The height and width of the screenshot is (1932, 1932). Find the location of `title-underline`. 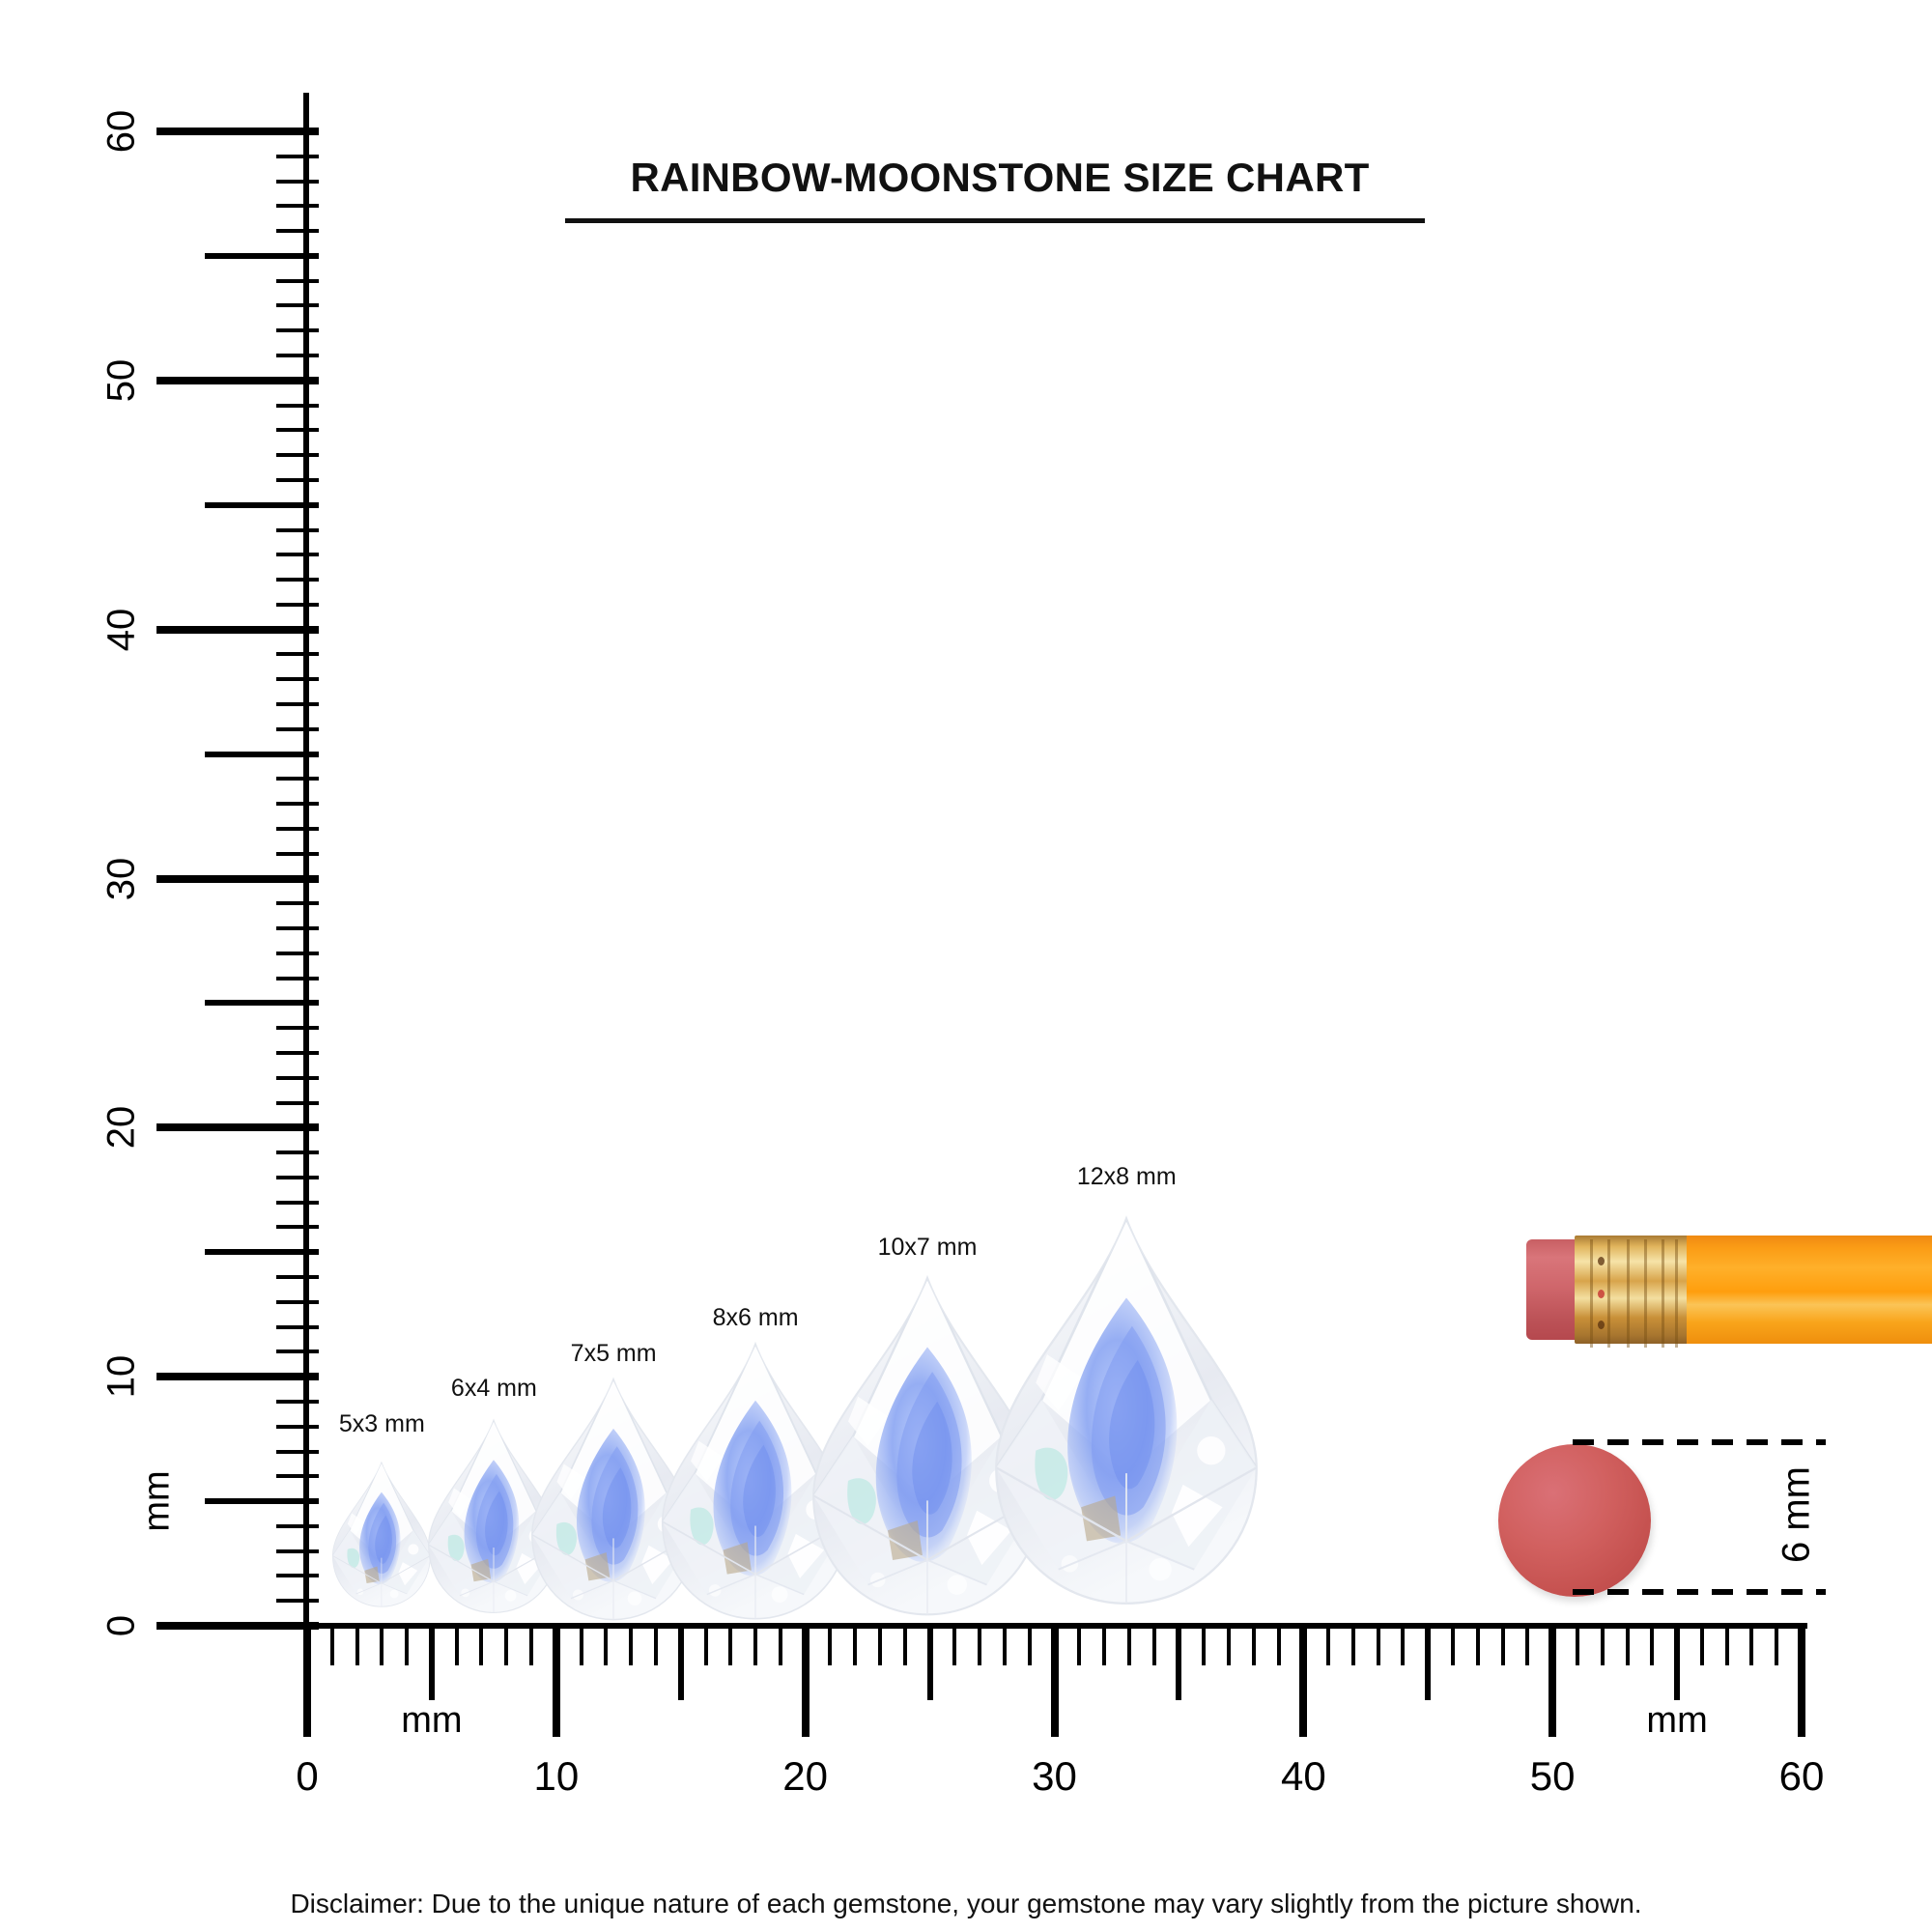

title-underline is located at coordinates (995, 220).